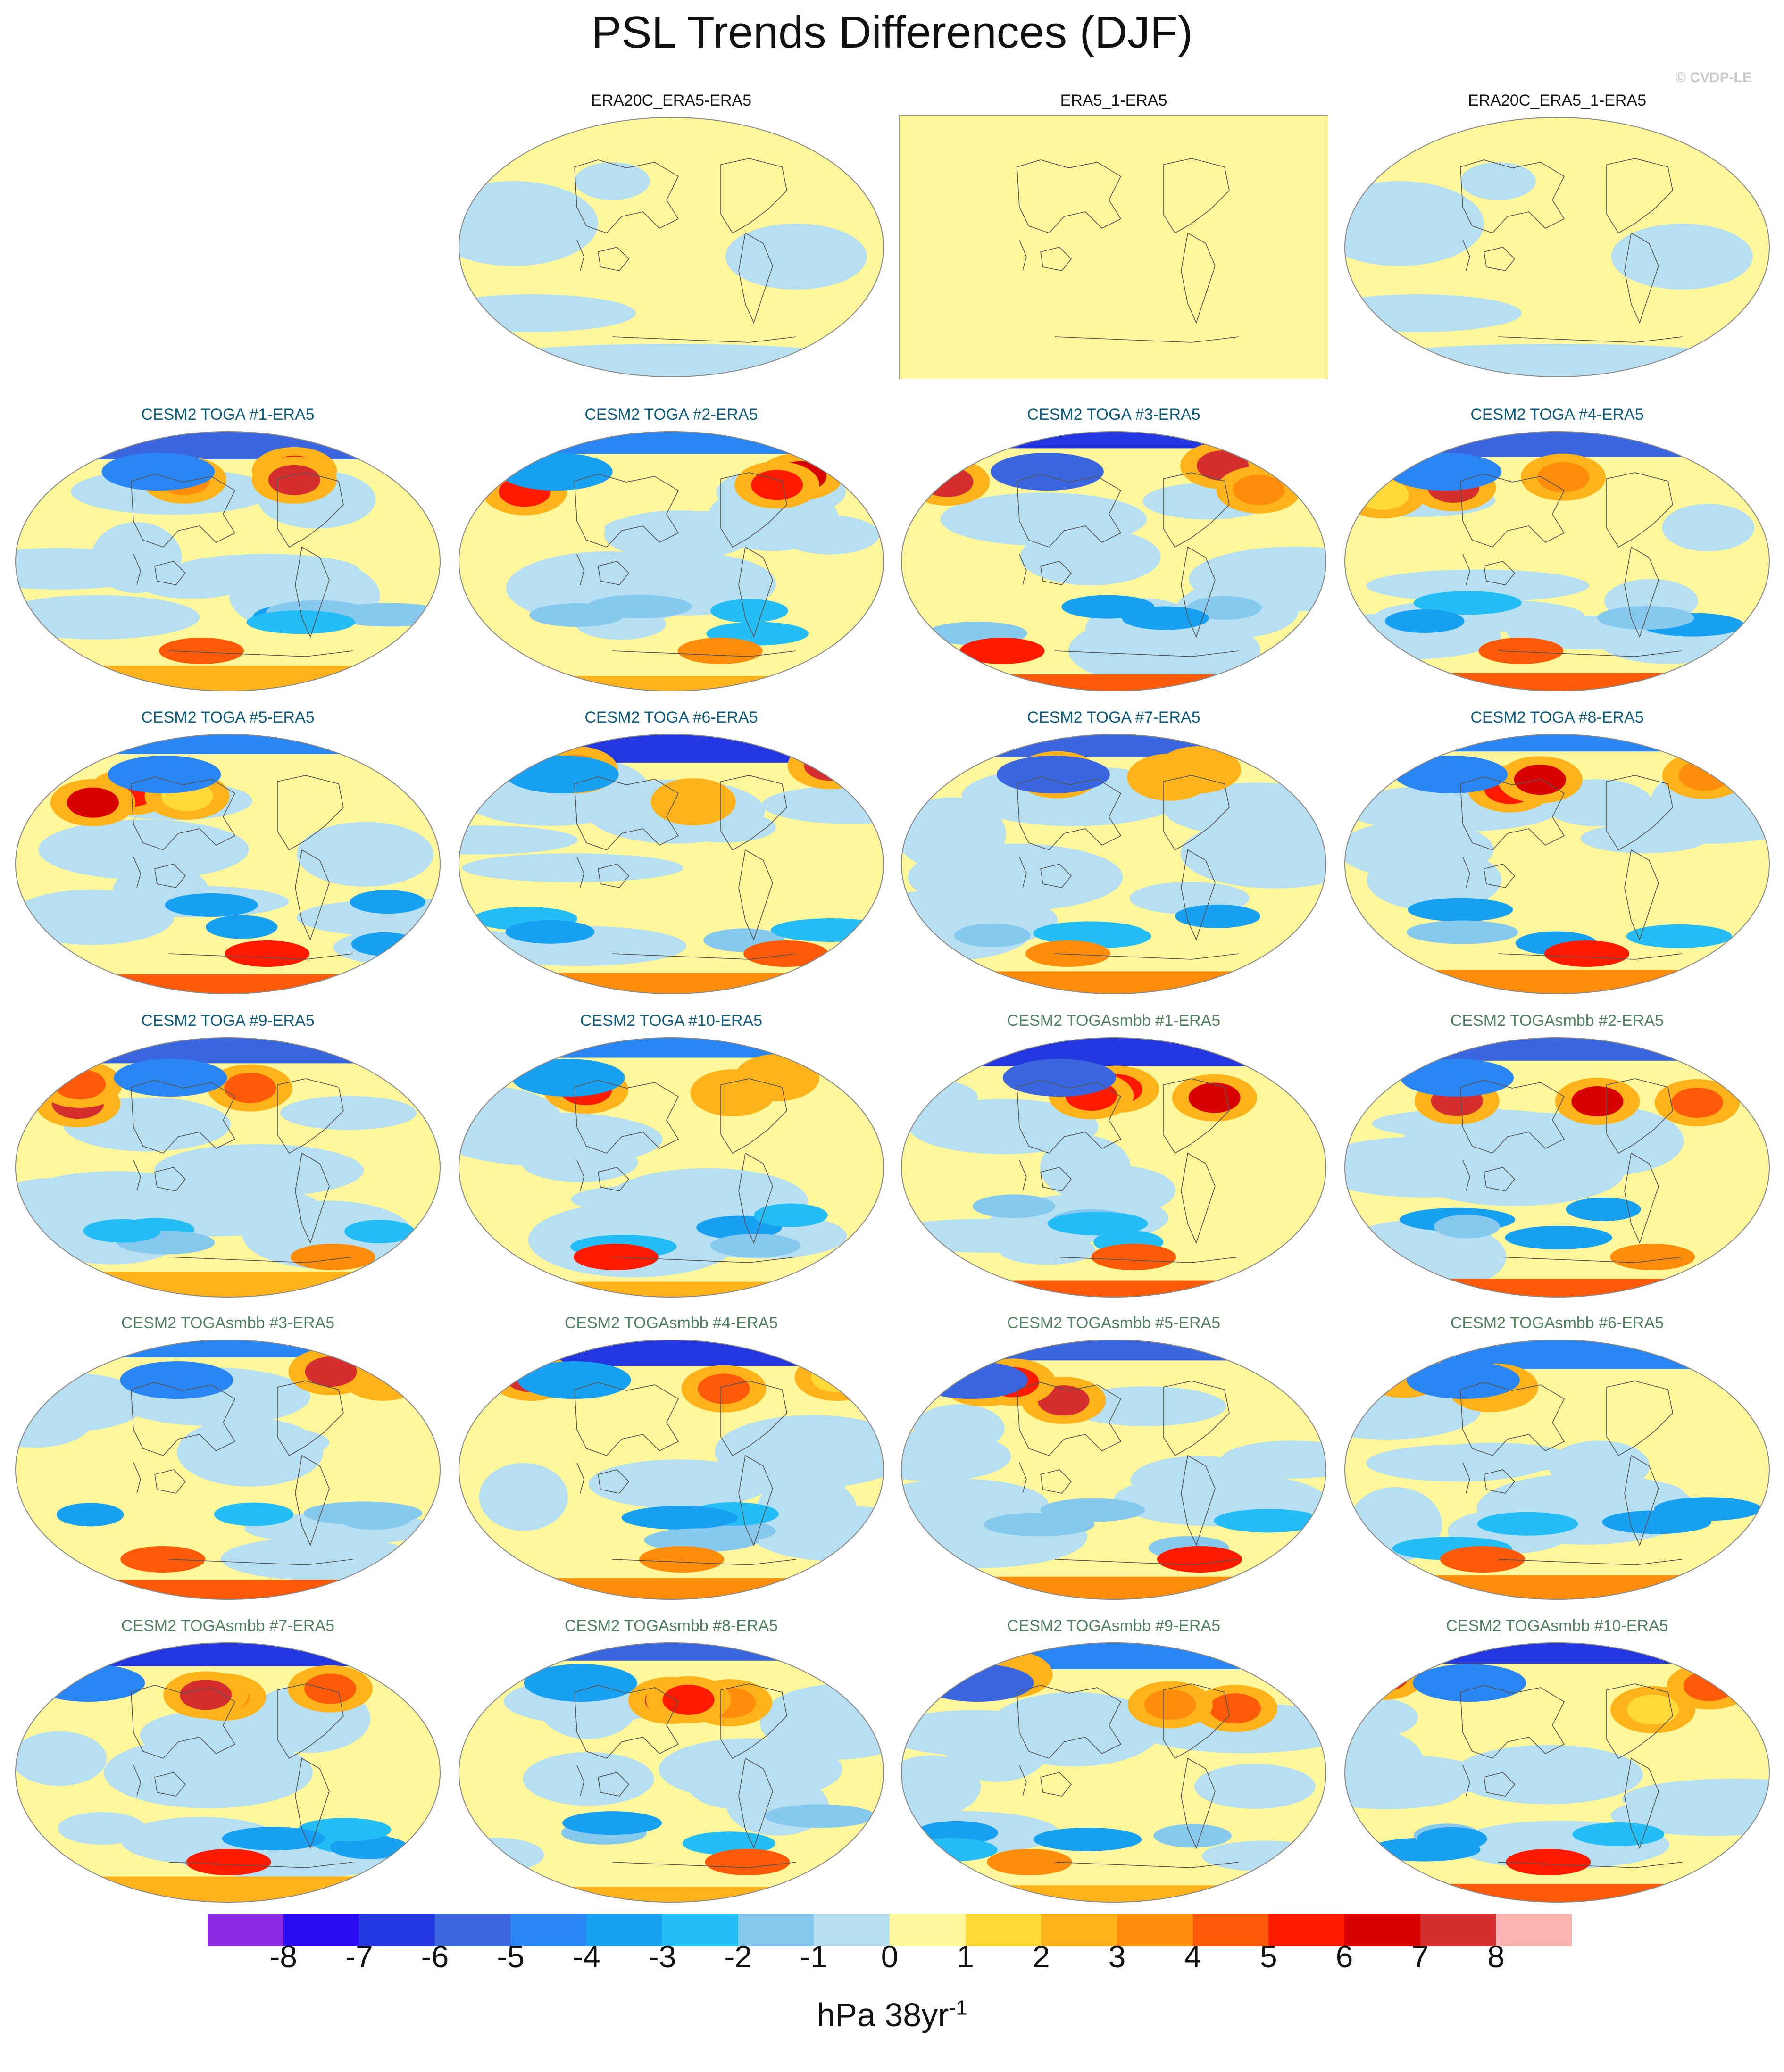 The image size is (1784, 2072). I want to click on map-panel: ERA20C_ERA5-ERA5, so click(671, 238).